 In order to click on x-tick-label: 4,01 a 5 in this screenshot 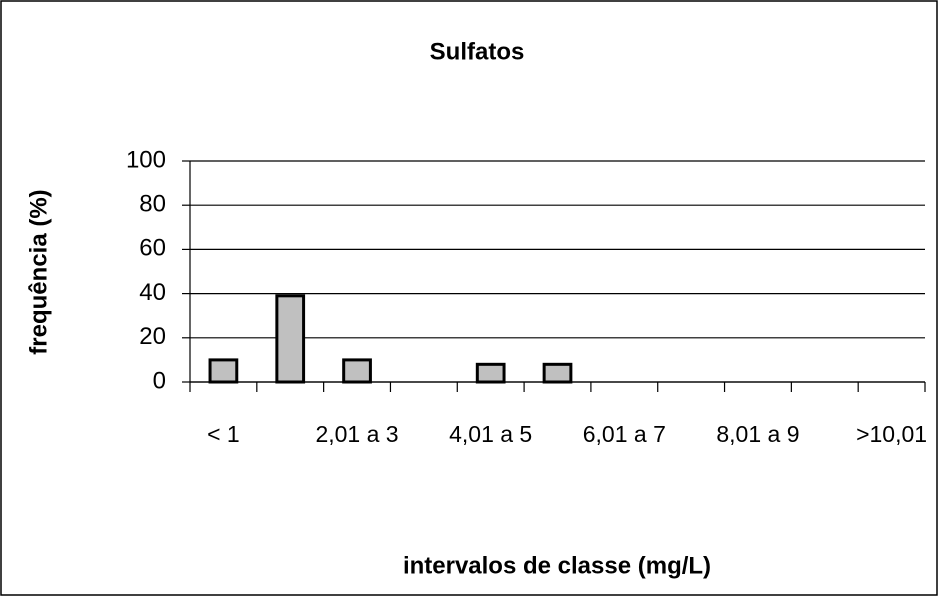, I will do `click(491, 434)`.